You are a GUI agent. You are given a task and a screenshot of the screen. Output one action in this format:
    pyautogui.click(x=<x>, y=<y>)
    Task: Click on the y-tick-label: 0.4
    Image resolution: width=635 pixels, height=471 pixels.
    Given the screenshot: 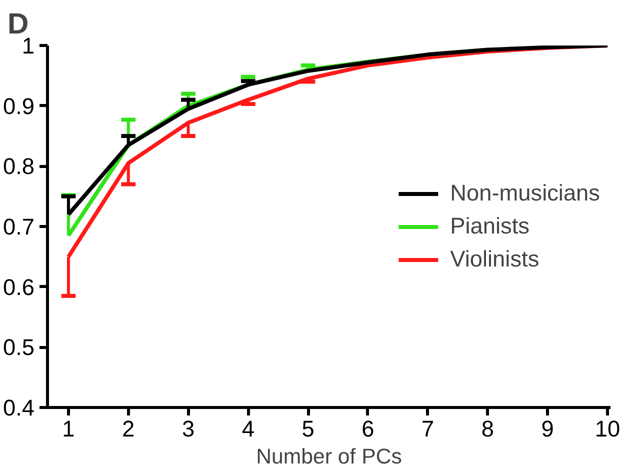 What is the action you would take?
    pyautogui.click(x=19, y=407)
    